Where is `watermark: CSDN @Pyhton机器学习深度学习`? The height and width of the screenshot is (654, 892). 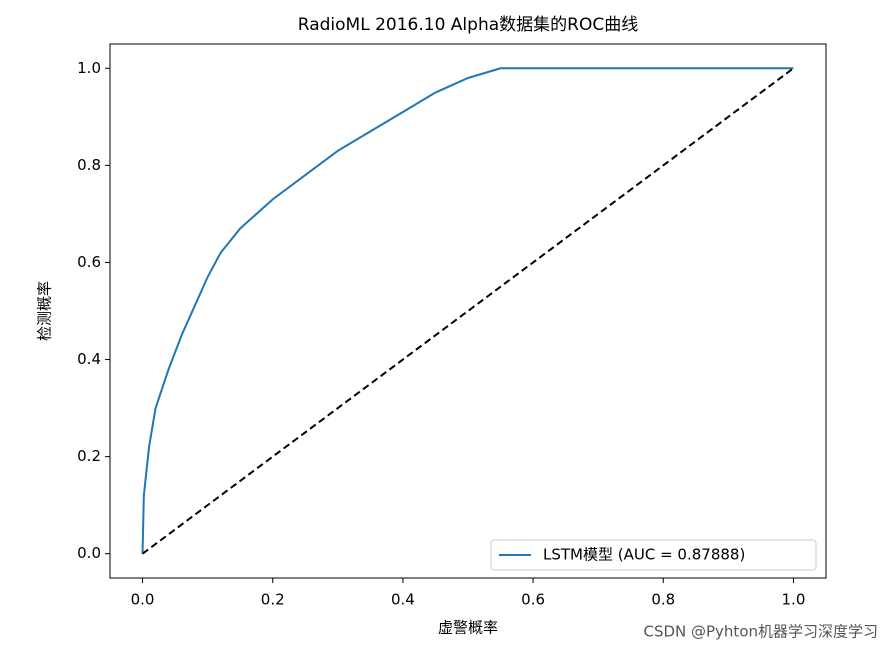
watermark: CSDN @Pyhton机器学习深度学习 is located at coordinates (760, 632).